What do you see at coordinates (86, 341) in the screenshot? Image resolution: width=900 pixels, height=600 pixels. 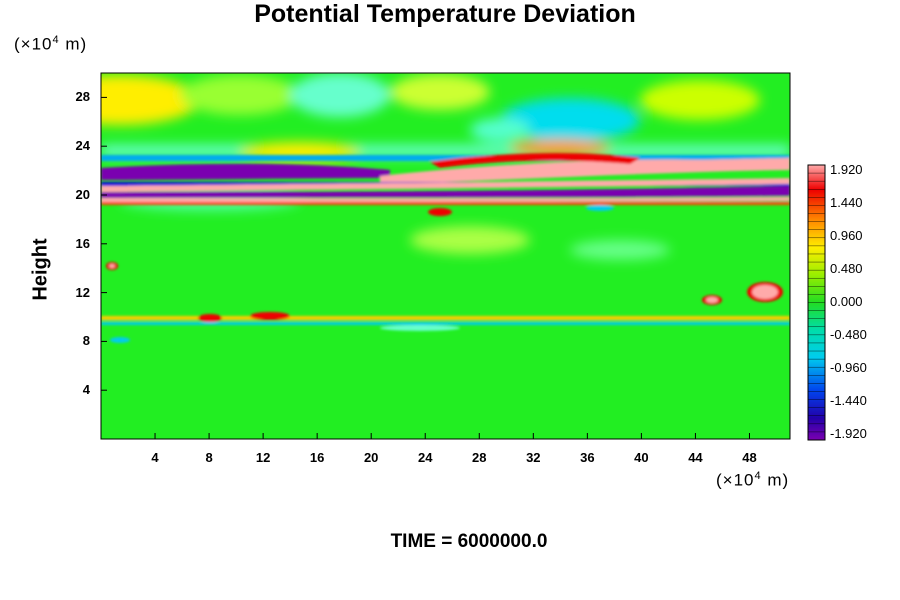 I see `y-tick-label: 8` at bounding box center [86, 341].